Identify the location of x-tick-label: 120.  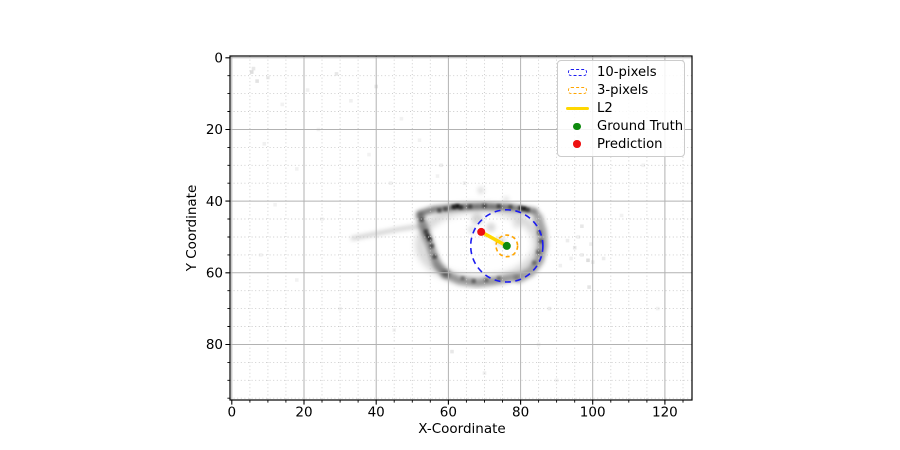
(665, 413).